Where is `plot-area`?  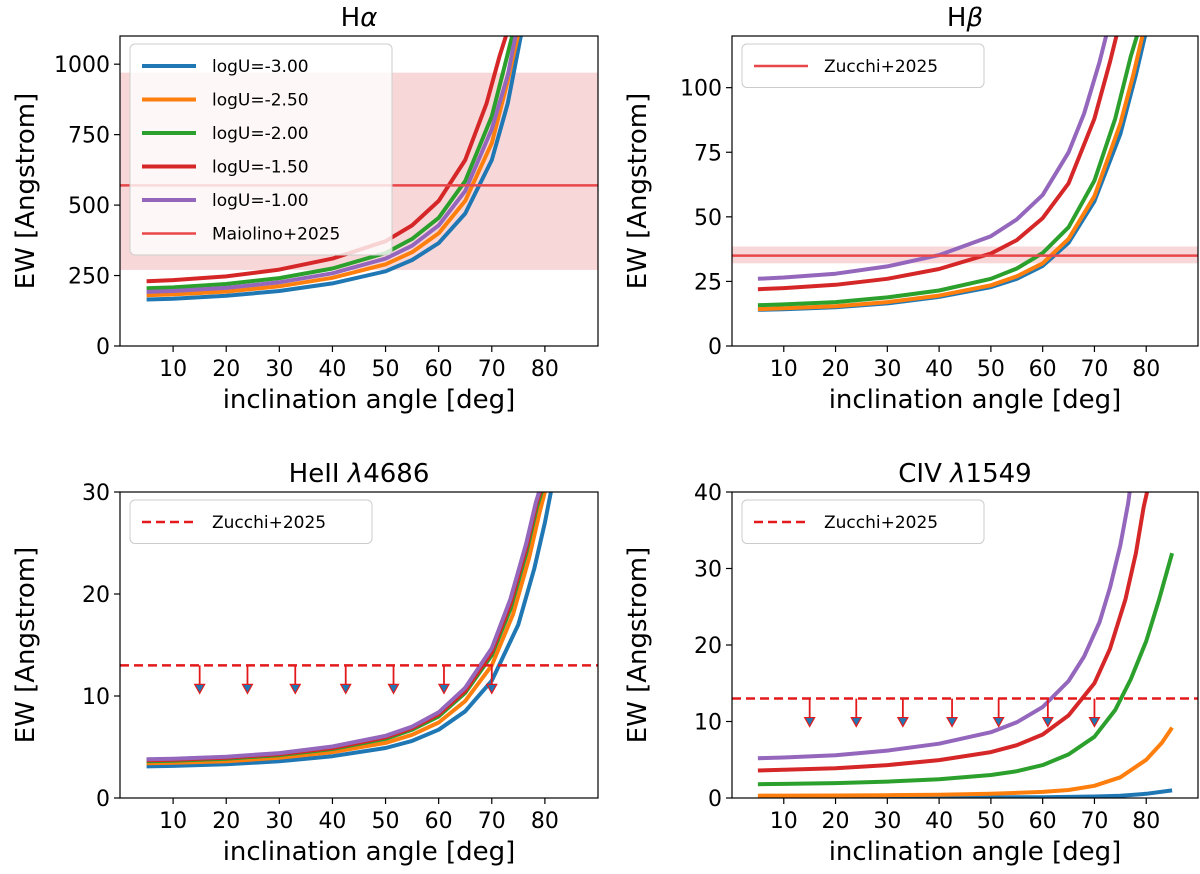 plot-area is located at coordinates (965, 174).